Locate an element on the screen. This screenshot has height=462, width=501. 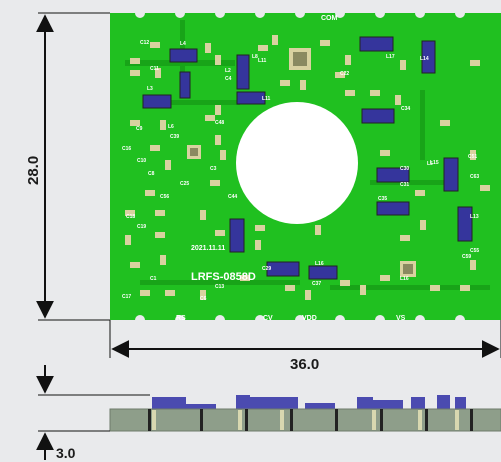
pin-label-vs: VS is located at coordinates (401, 318).